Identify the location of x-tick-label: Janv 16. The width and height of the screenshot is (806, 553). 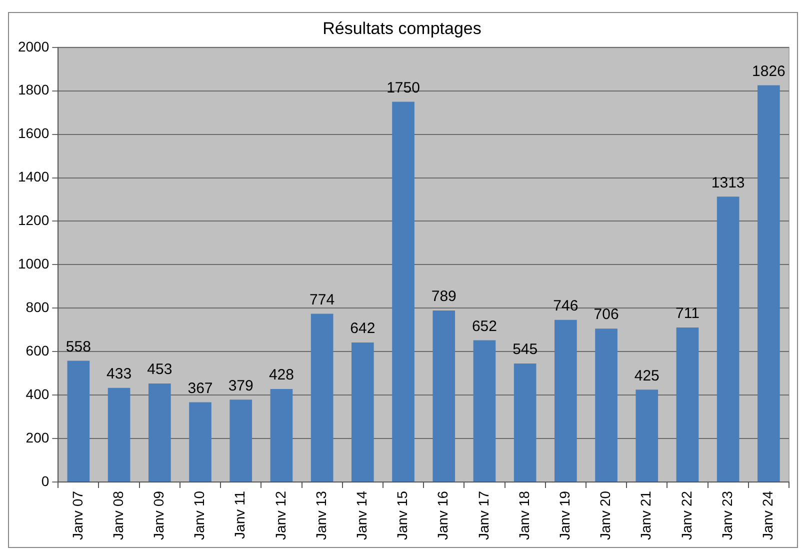
(442, 515).